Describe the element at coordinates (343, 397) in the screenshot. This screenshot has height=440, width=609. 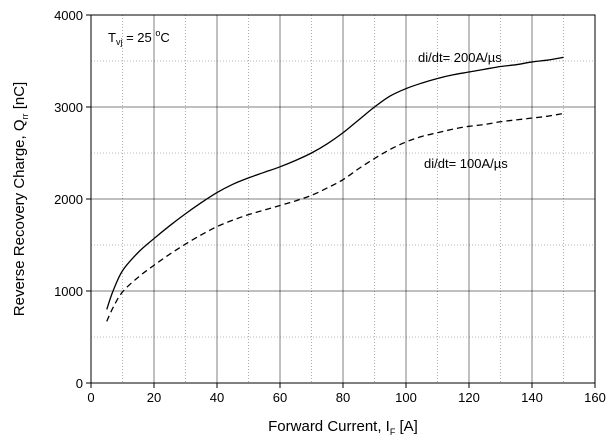
I see `x-tick-label: 80` at that location.